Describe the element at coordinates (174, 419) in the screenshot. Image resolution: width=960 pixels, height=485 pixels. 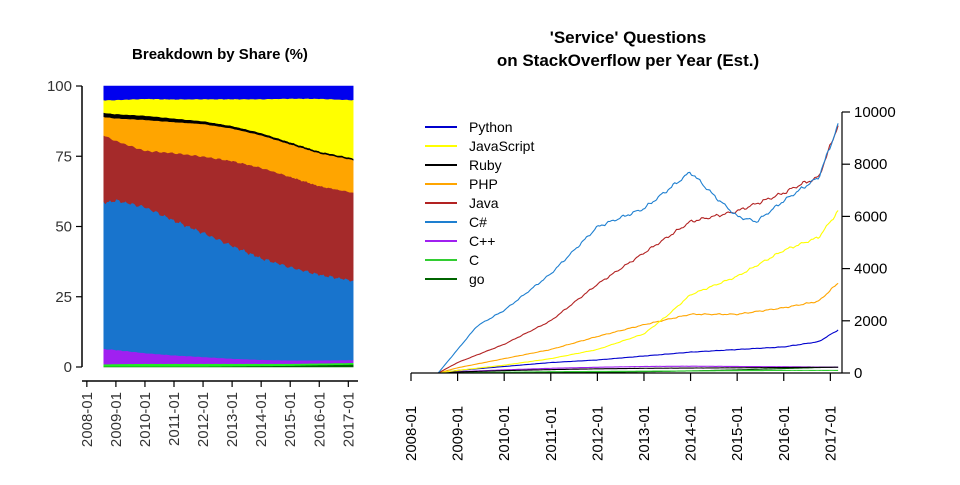
I see `left-x-tick-label: 2011-01` at that location.